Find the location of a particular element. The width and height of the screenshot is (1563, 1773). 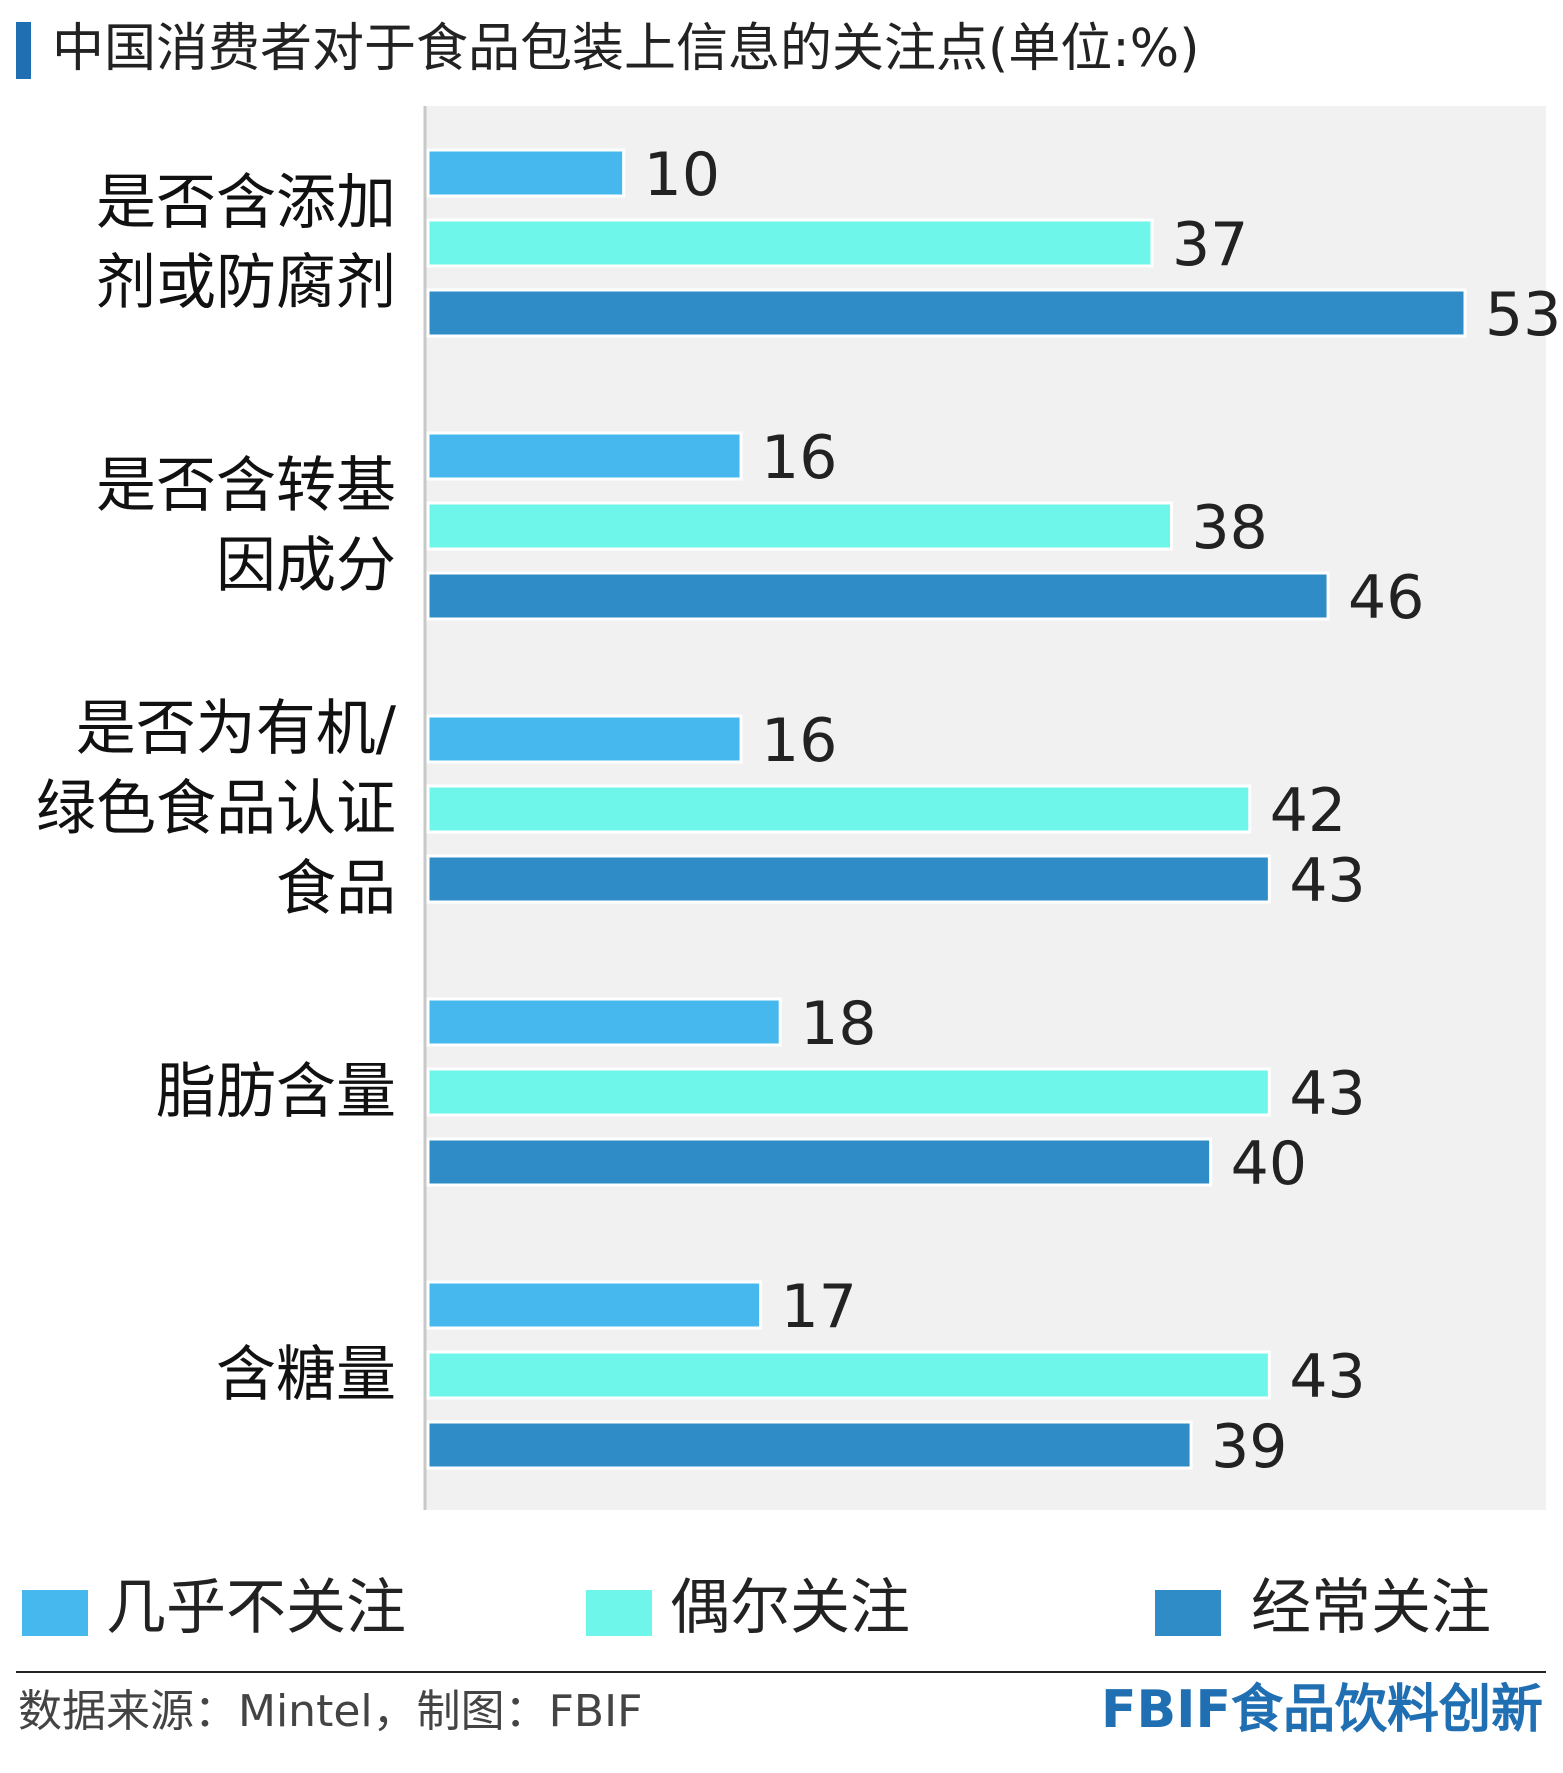

category-label-line: 脂肪含量 is located at coordinates (276, 1092).